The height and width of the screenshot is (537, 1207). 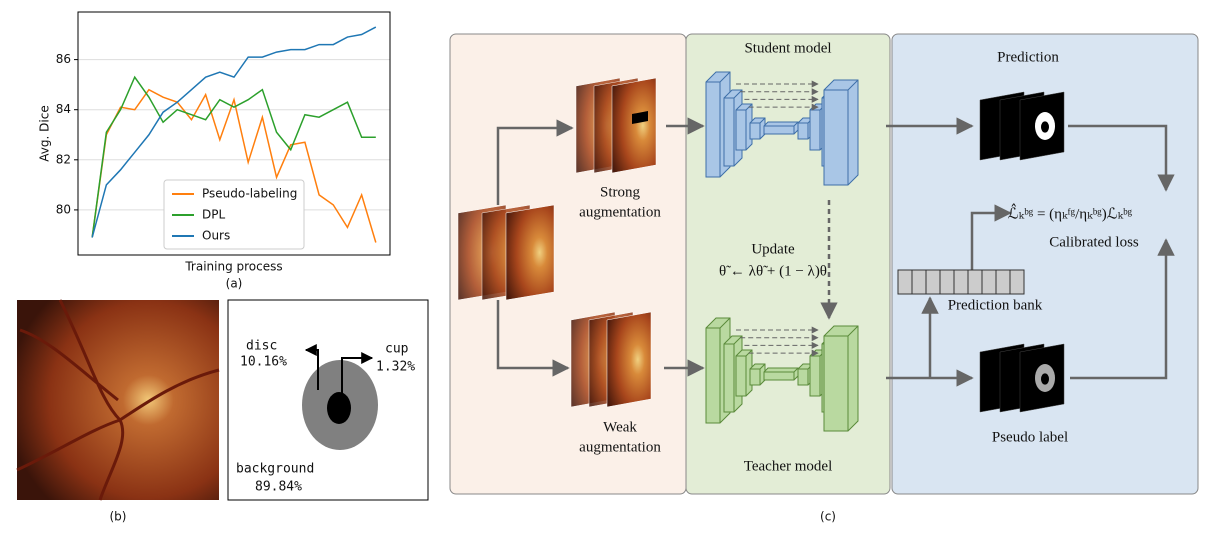 I want to click on label: disc, so click(x=261, y=346).